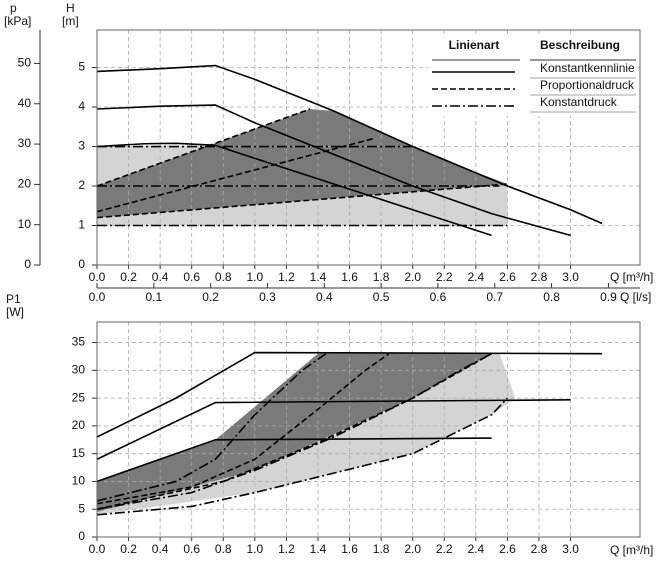  Describe the element at coordinates (587, 85) in the screenshot. I see `legend-label: Proportionaldruck` at that location.